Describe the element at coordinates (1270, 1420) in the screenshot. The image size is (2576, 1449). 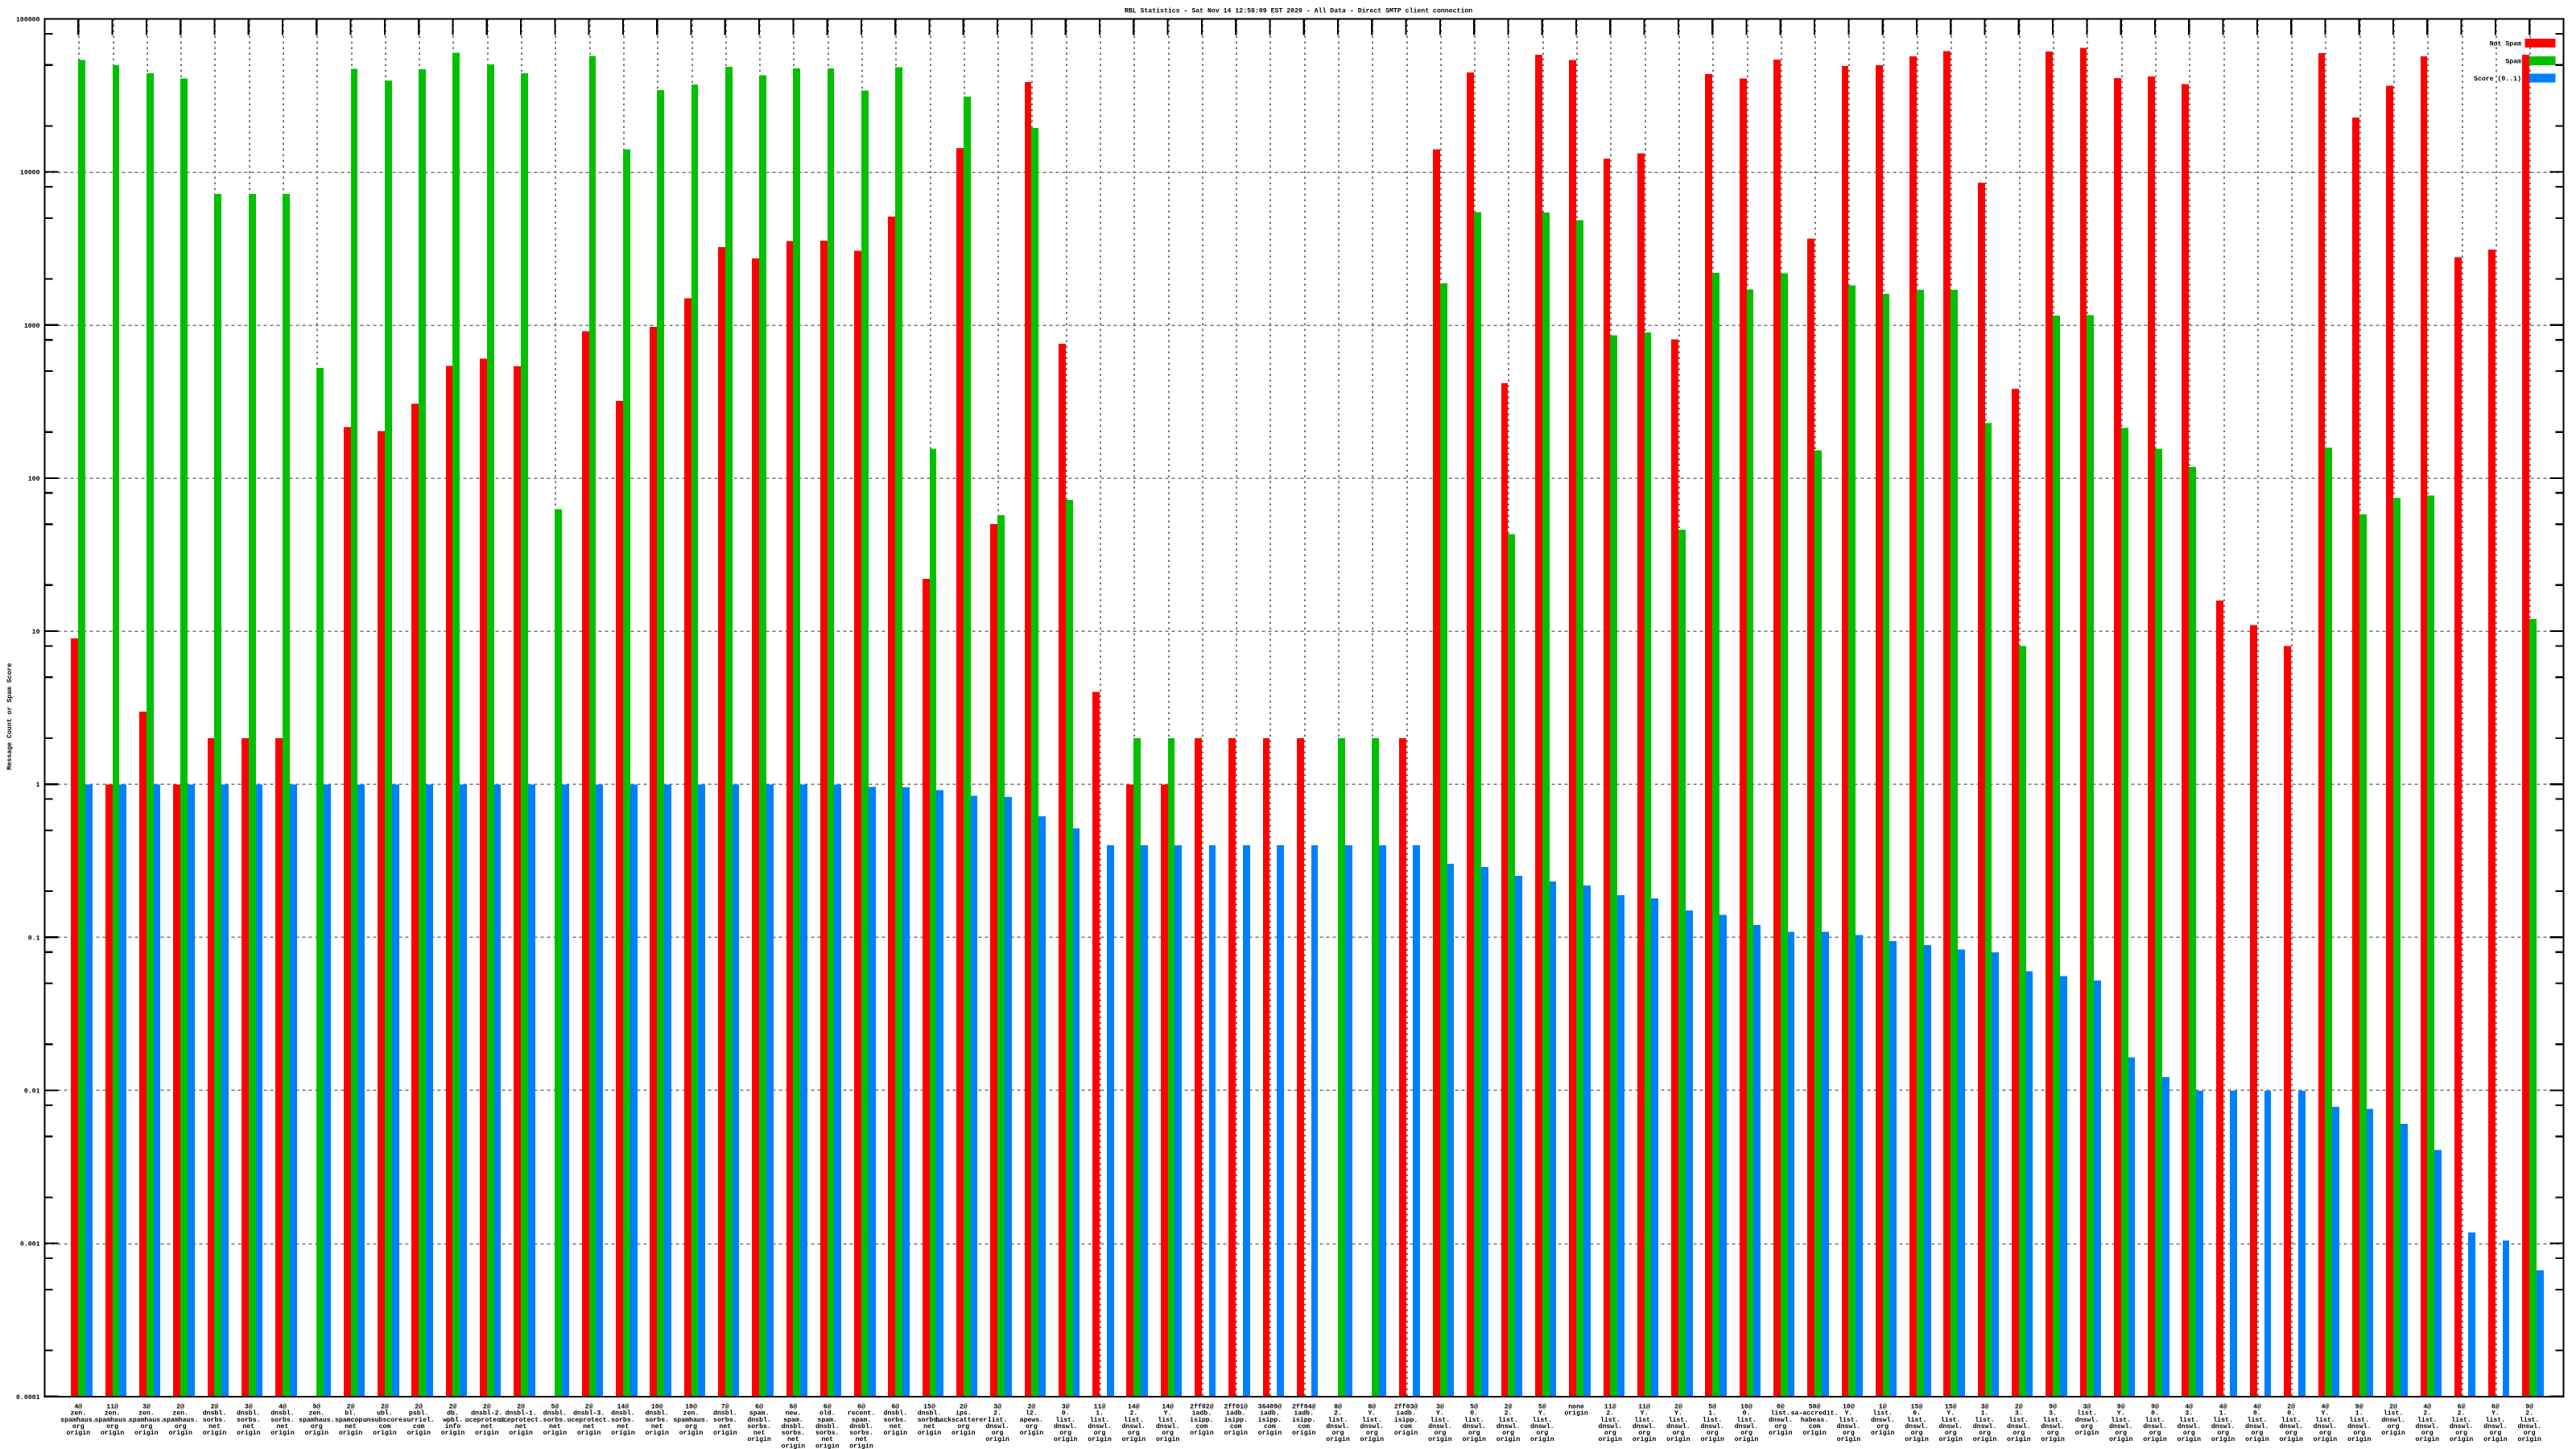
I see `svg-text: isipp.` at that location.